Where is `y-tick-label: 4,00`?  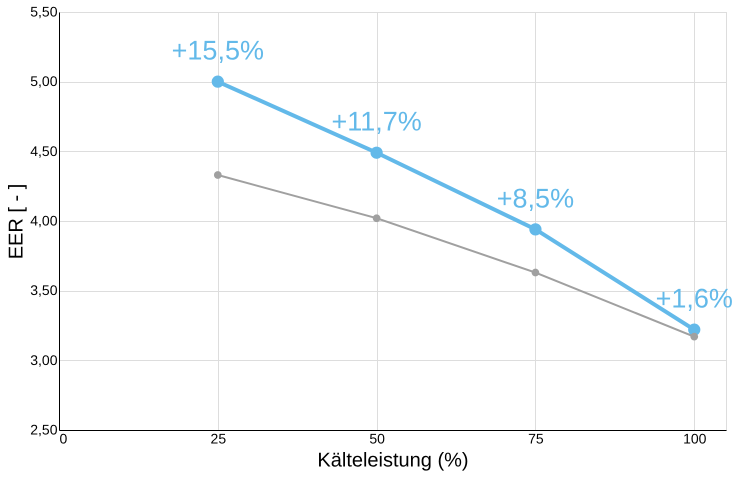 y-tick-label: 4,00 is located at coordinates (44, 220).